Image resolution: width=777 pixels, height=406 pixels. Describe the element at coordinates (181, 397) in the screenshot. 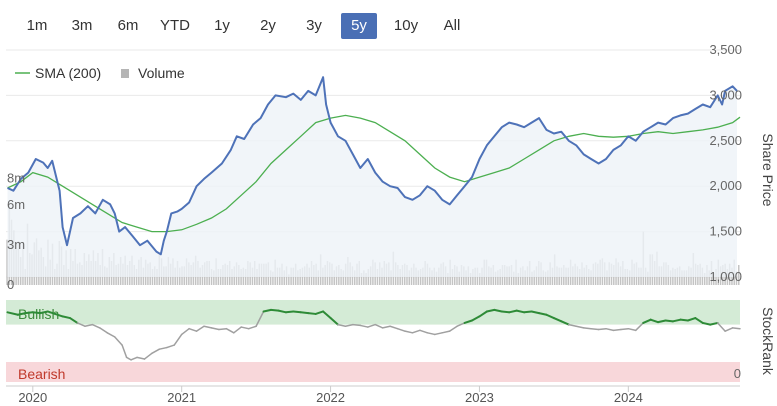

I see `x-tick-label: 2021` at that location.